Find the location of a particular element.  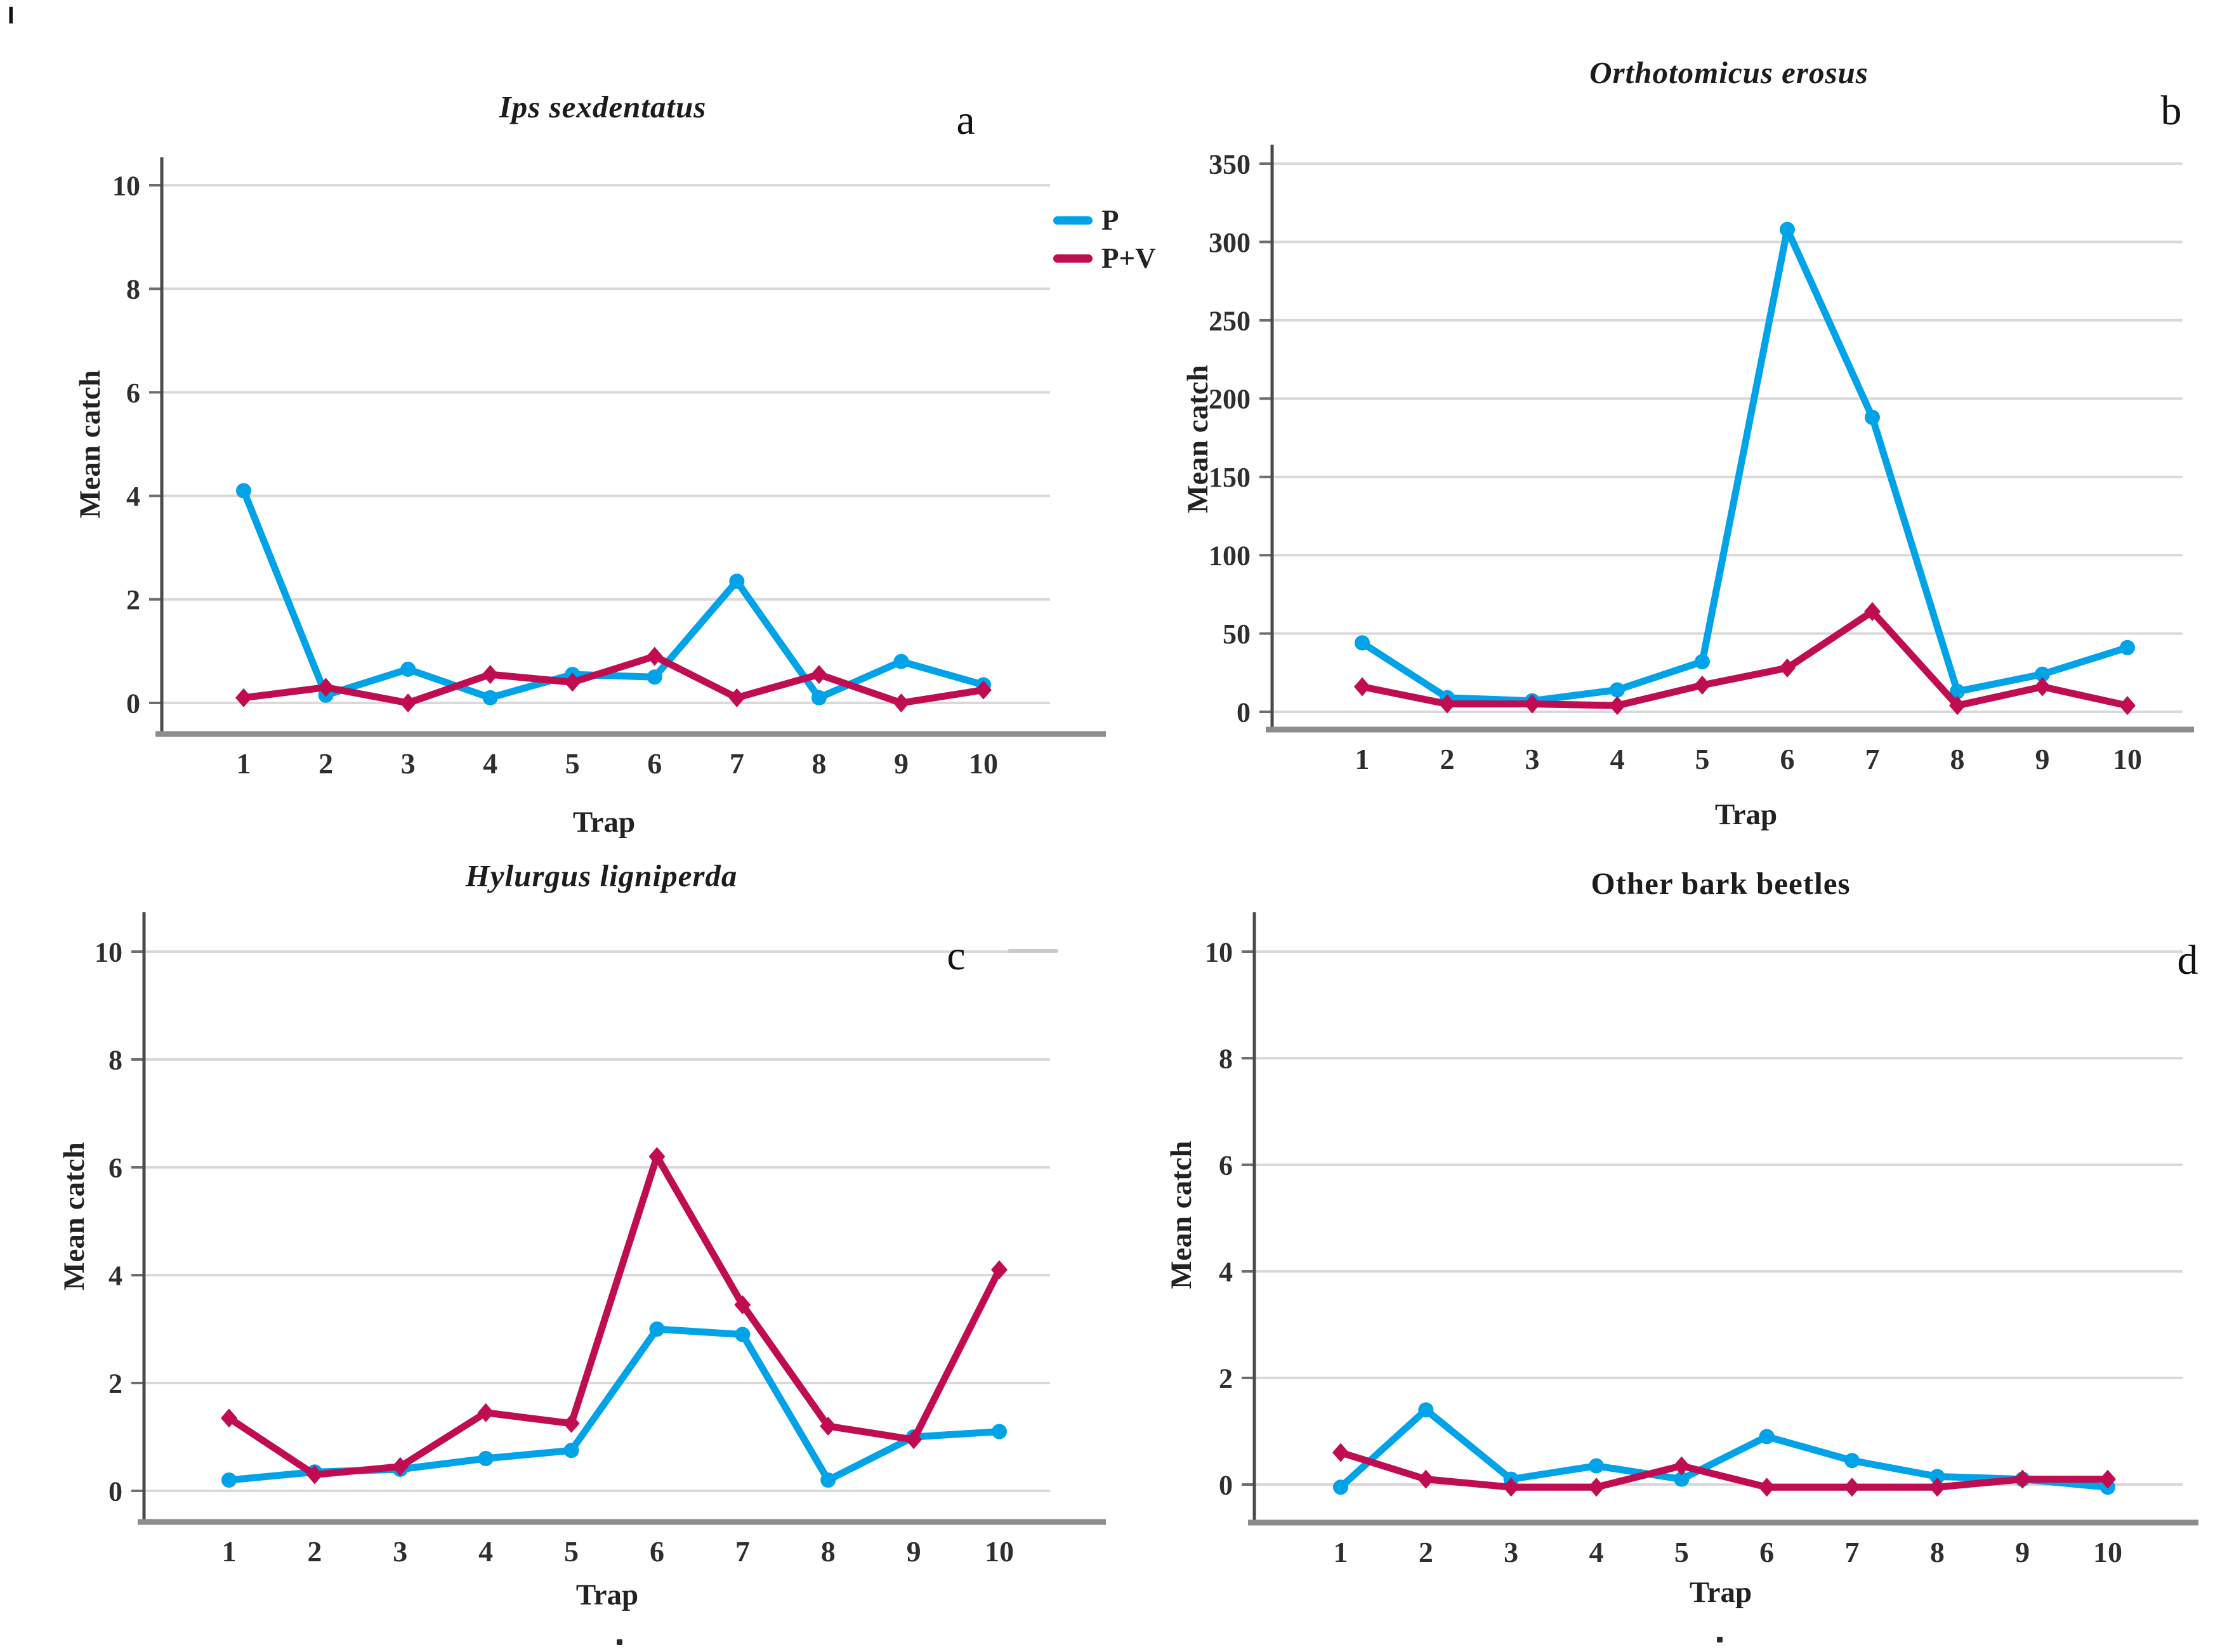

y-tick-label: 6 is located at coordinates (115, 1167).